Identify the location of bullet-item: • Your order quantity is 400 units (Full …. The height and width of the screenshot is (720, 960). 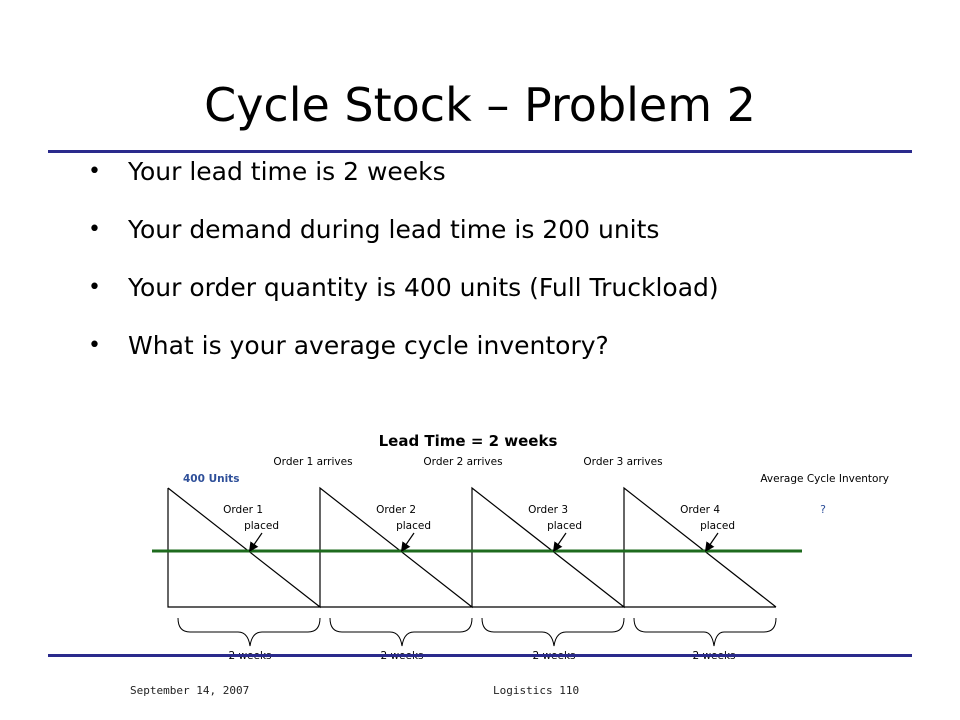
(403, 297).